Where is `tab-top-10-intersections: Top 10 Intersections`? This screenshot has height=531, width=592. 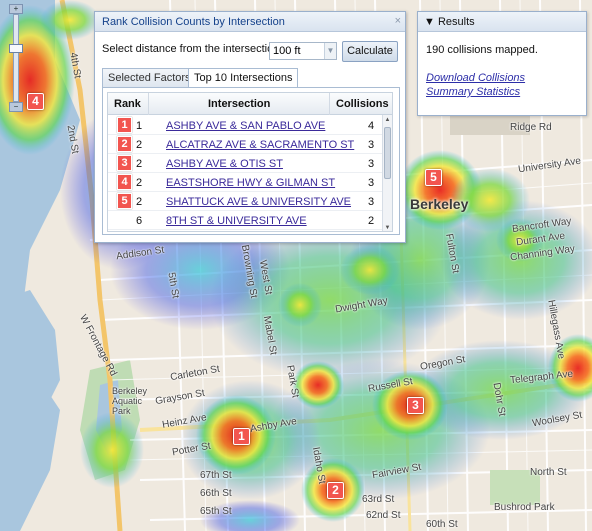 tab-top-10-intersections: Top 10 Intersections is located at coordinates (243, 78).